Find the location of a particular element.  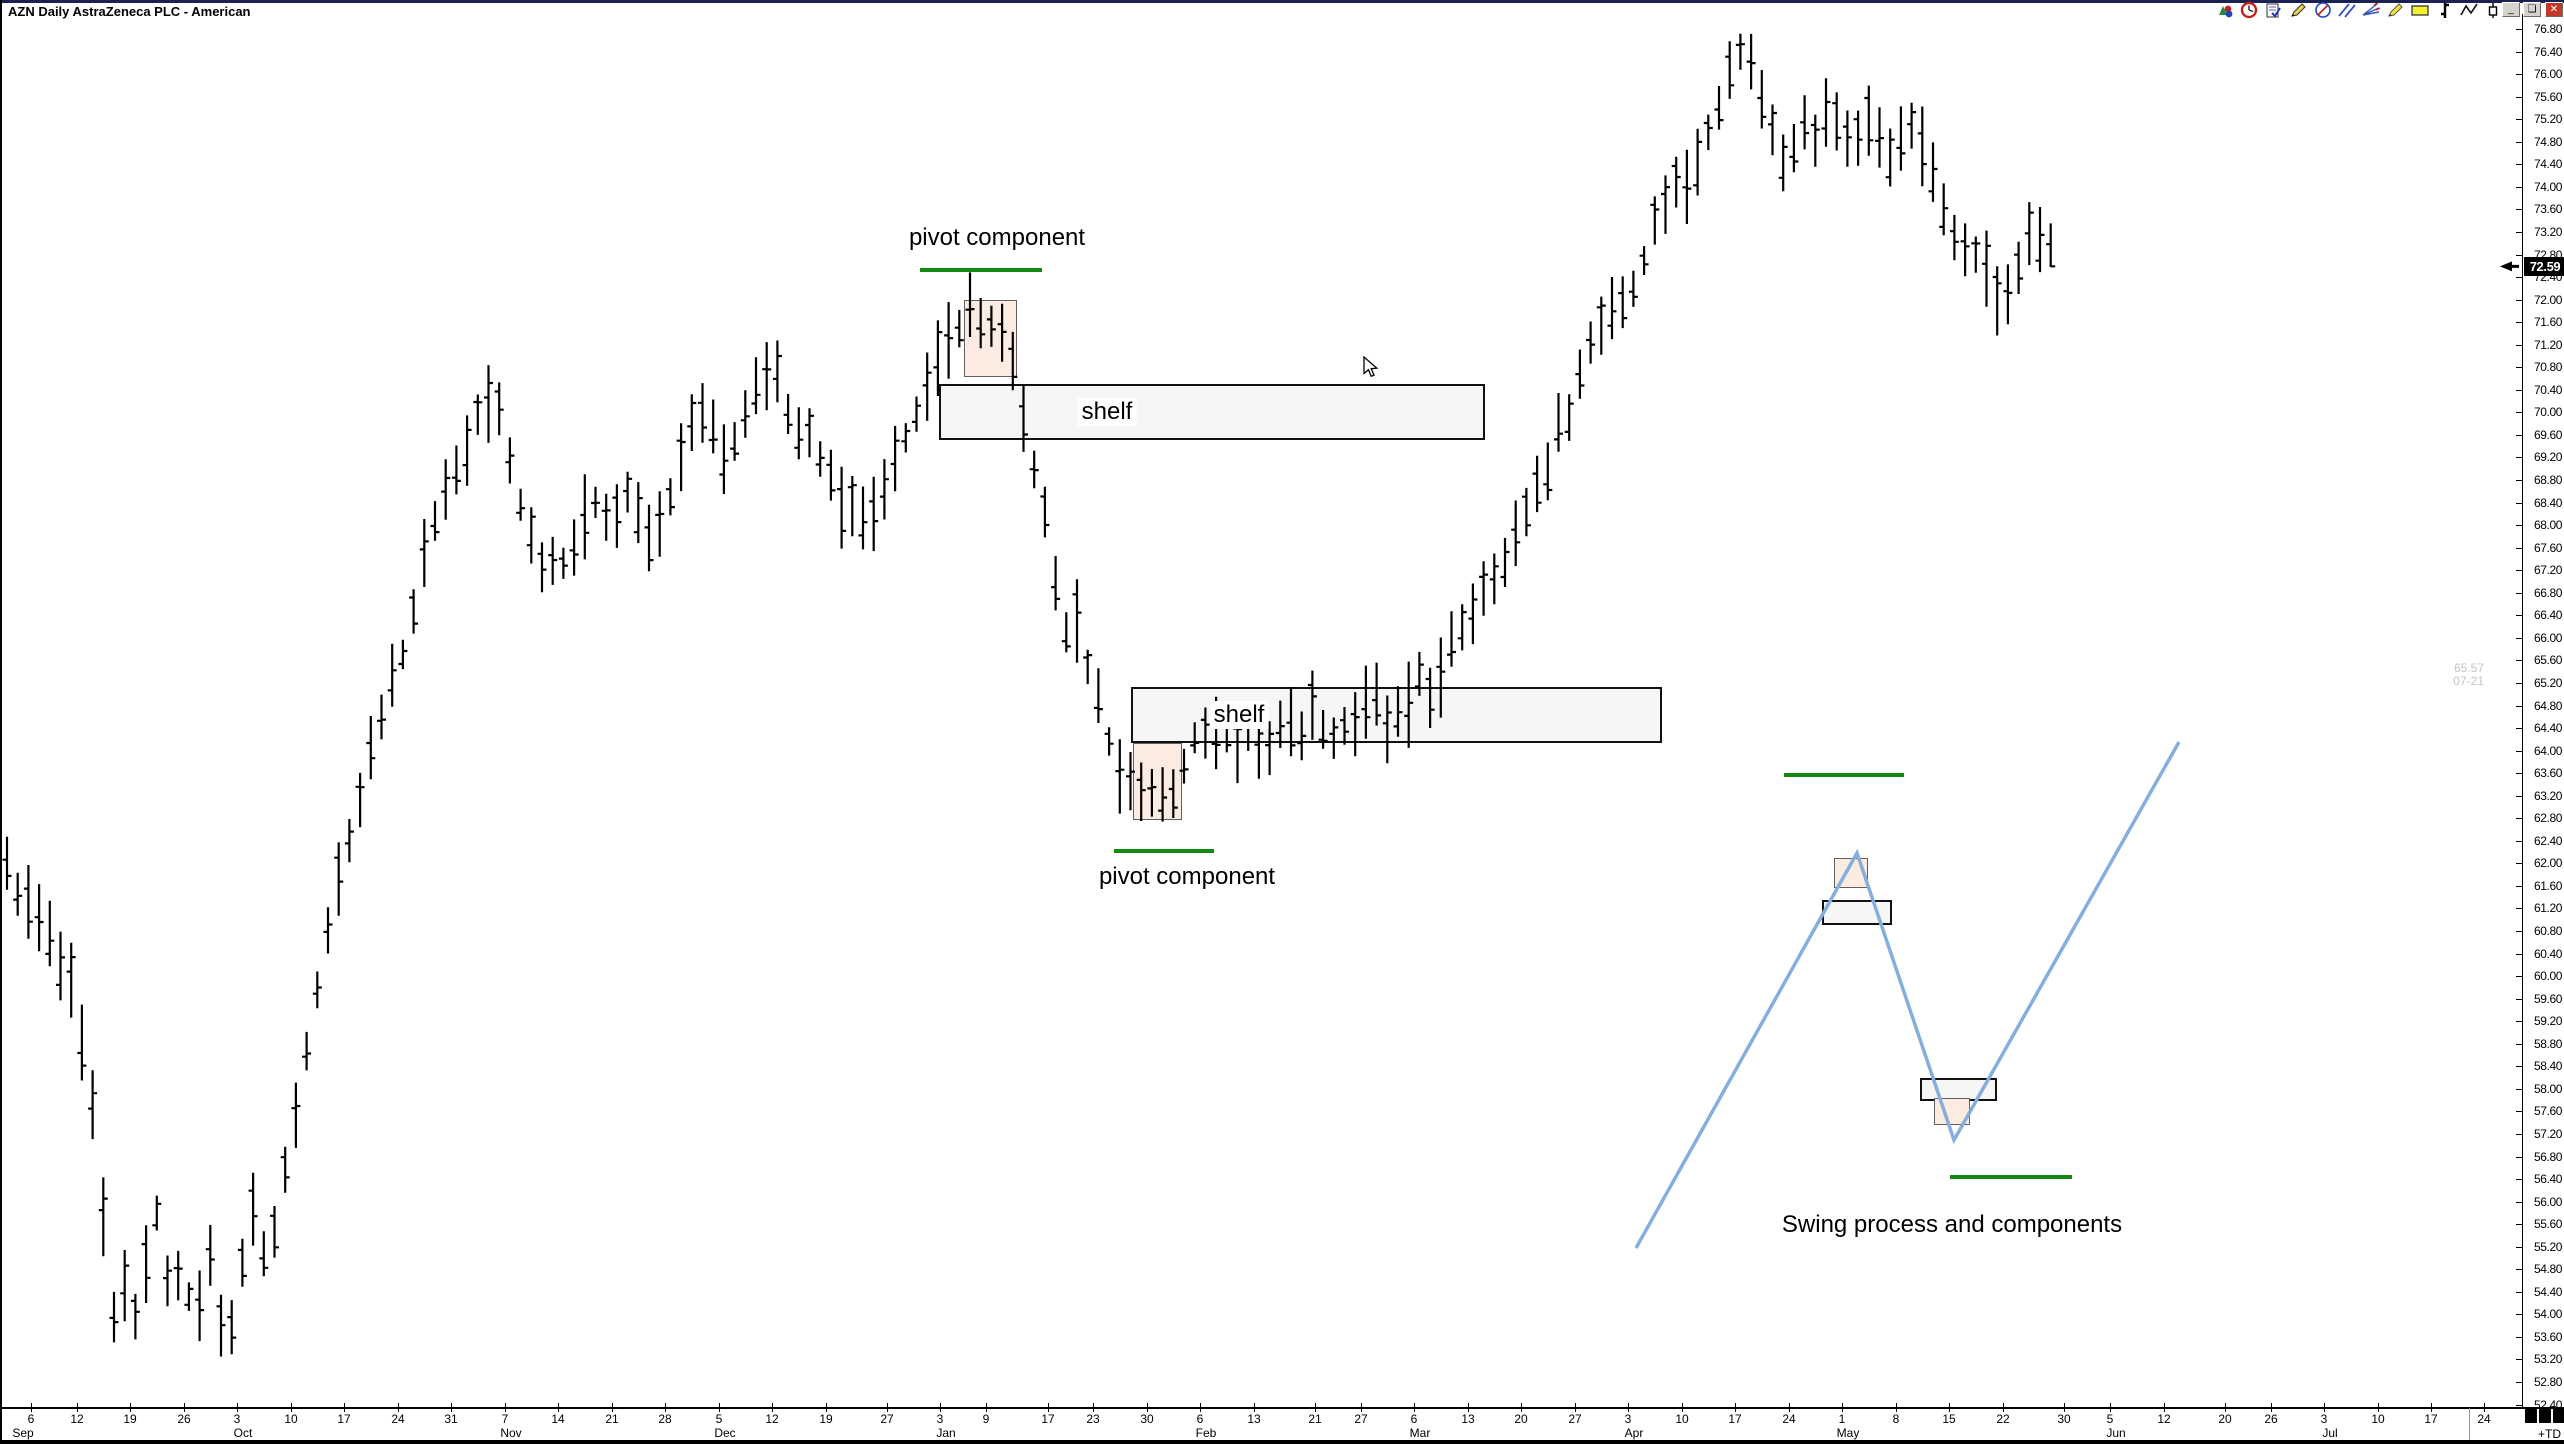

corner-square is located at coordinates (2558, 1416).